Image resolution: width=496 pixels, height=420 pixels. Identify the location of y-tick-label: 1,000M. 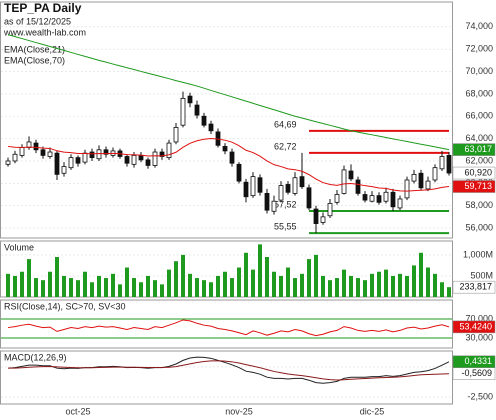
(478, 254).